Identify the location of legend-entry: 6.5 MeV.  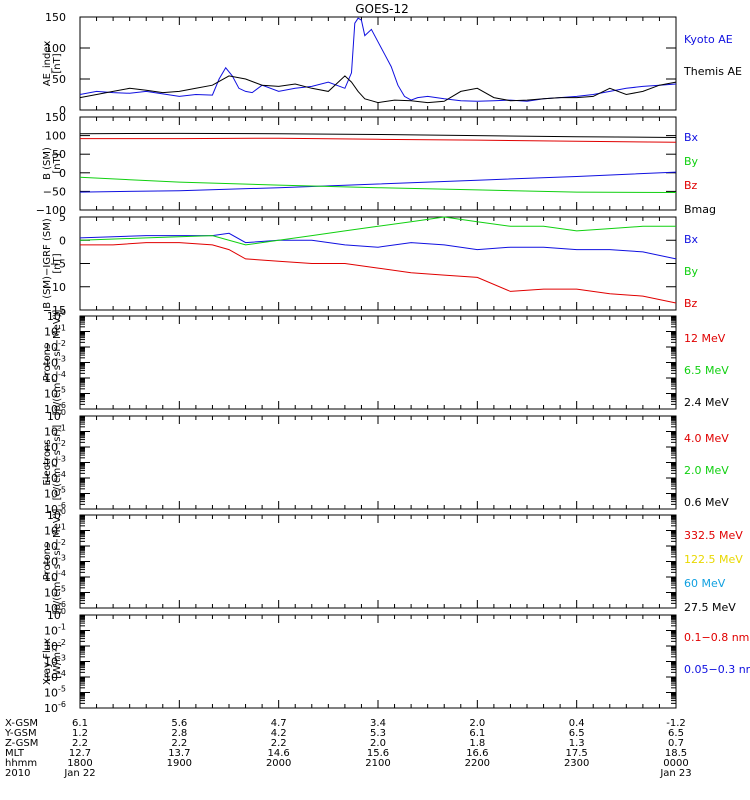
(706, 370).